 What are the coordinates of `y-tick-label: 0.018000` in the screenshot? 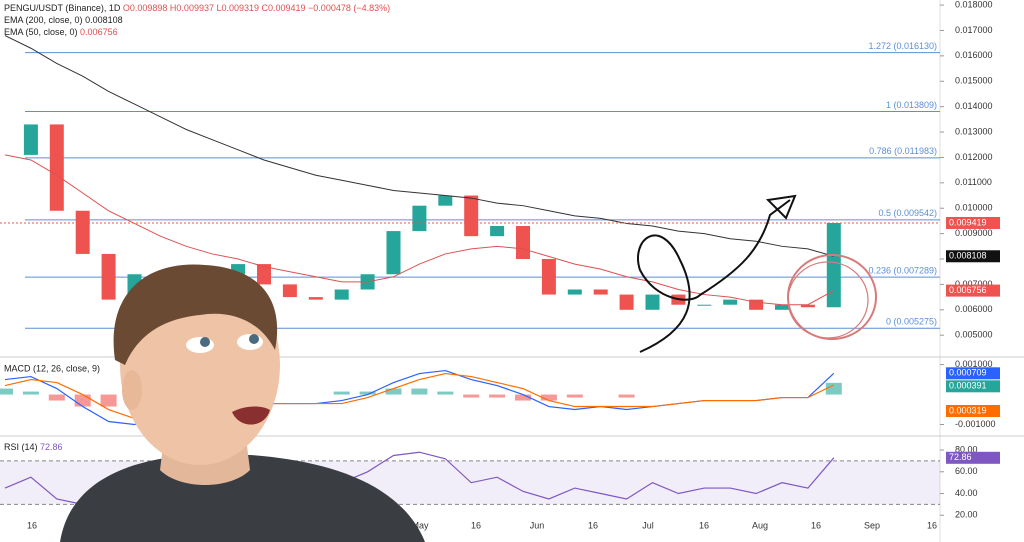 It's located at (974, 4).